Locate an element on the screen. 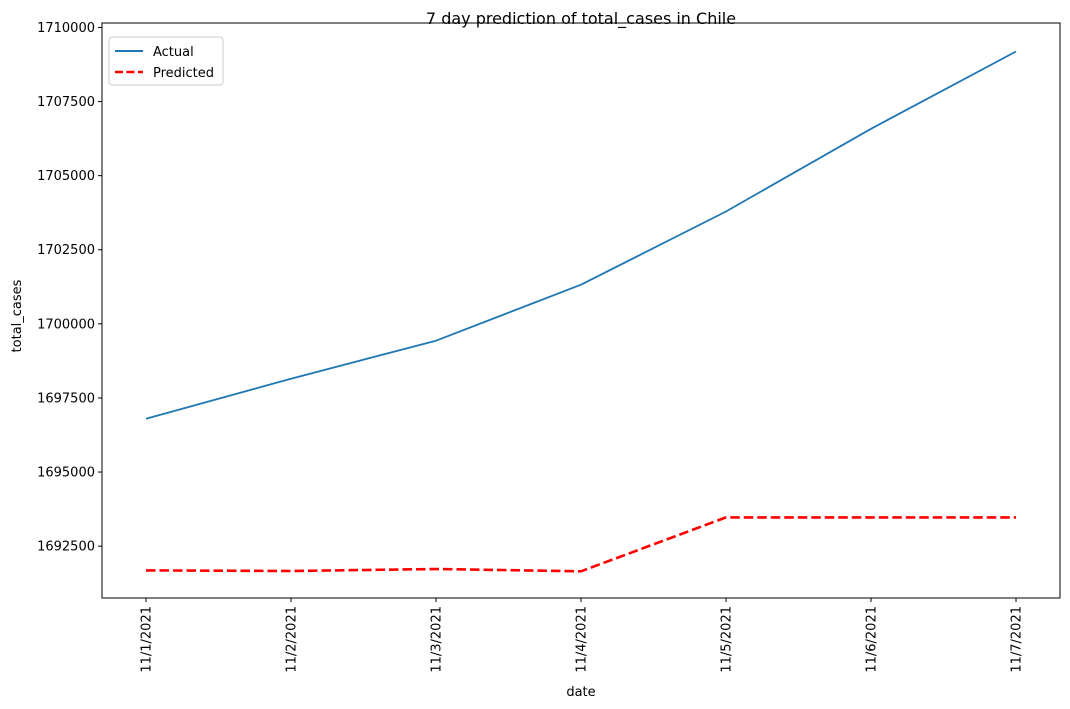 The image size is (1070, 709). legend: Actual Predicted is located at coordinates (166, 61).